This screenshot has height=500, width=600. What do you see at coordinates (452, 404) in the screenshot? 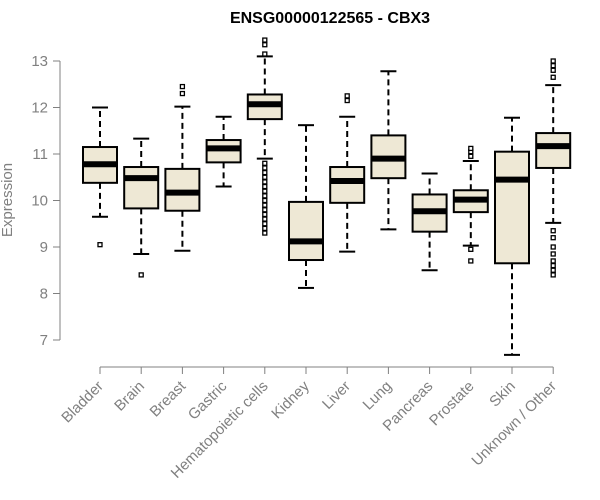
I see `x-tick-label: Prostate` at bounding box center [452, 404].